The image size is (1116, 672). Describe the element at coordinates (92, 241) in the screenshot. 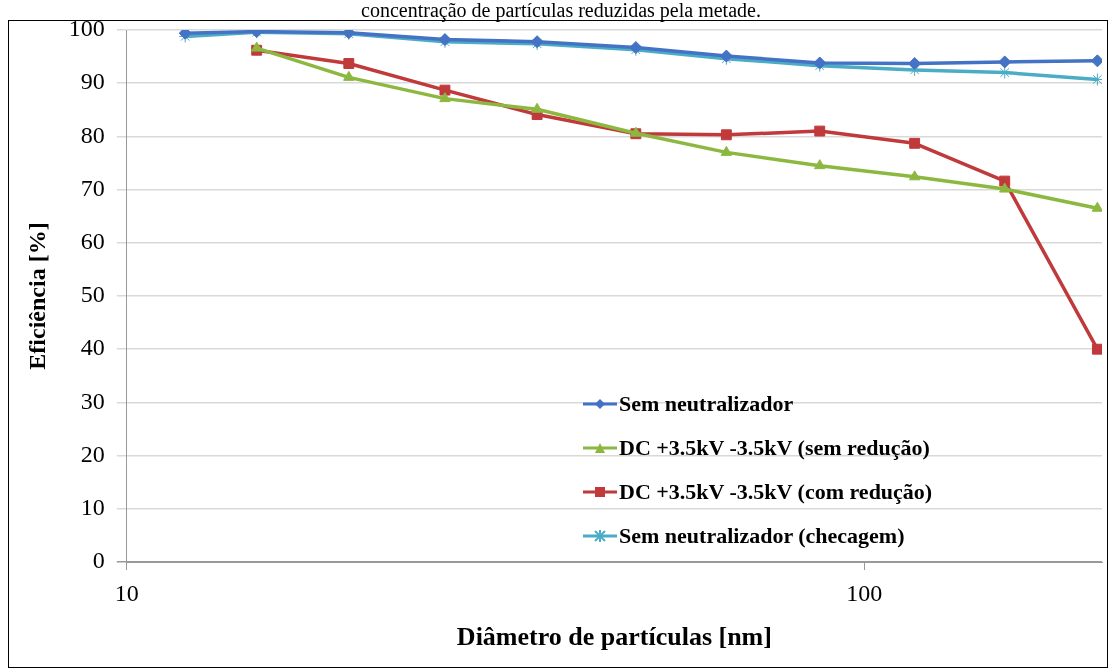

I see `y-tick-label: 60` at that location.